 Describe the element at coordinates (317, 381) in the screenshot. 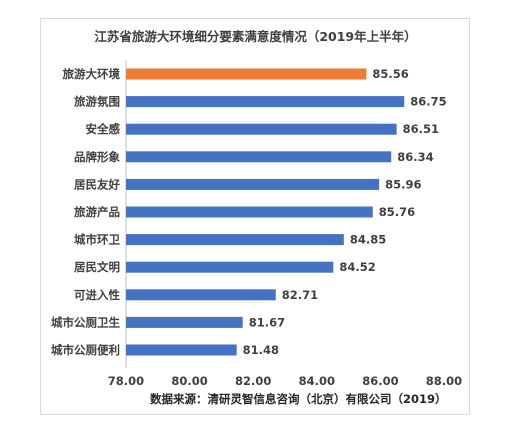

I see `x-tick-label: 84.00` at that location.